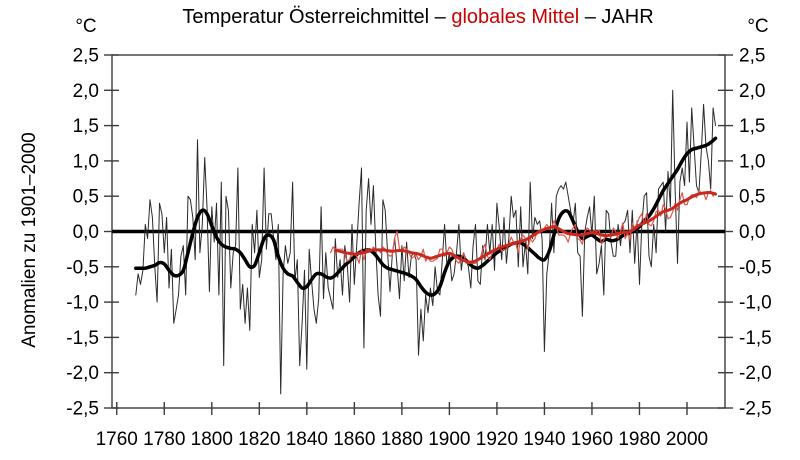  I want to click on y-tick-label-right: 2,5, so click(752, 56).